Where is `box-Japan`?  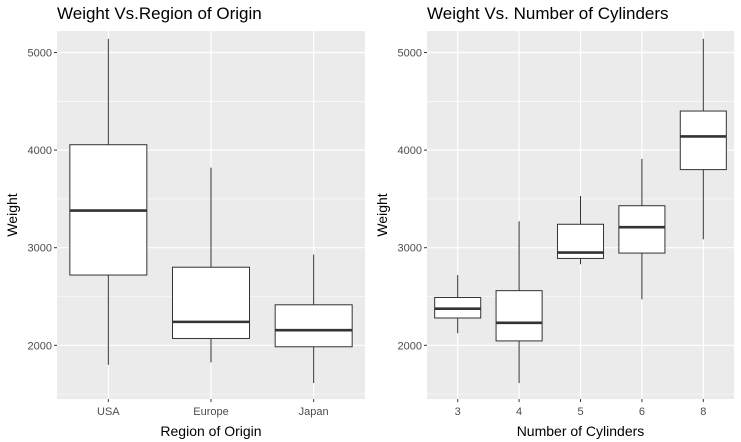
box-Japan is located at coordinates (313, 326).